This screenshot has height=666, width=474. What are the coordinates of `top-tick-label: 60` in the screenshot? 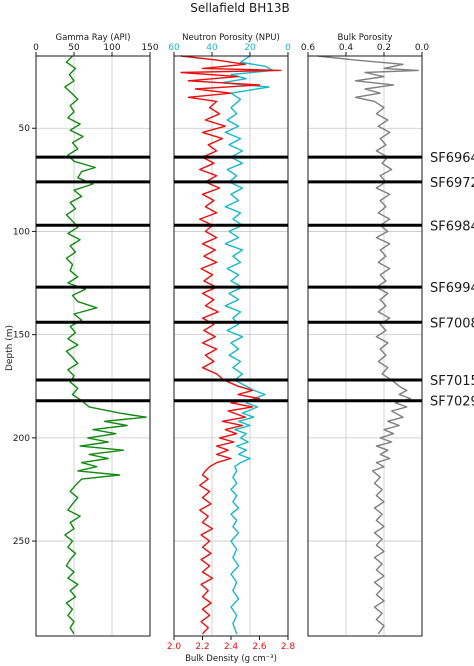 It's located at (174, 48).